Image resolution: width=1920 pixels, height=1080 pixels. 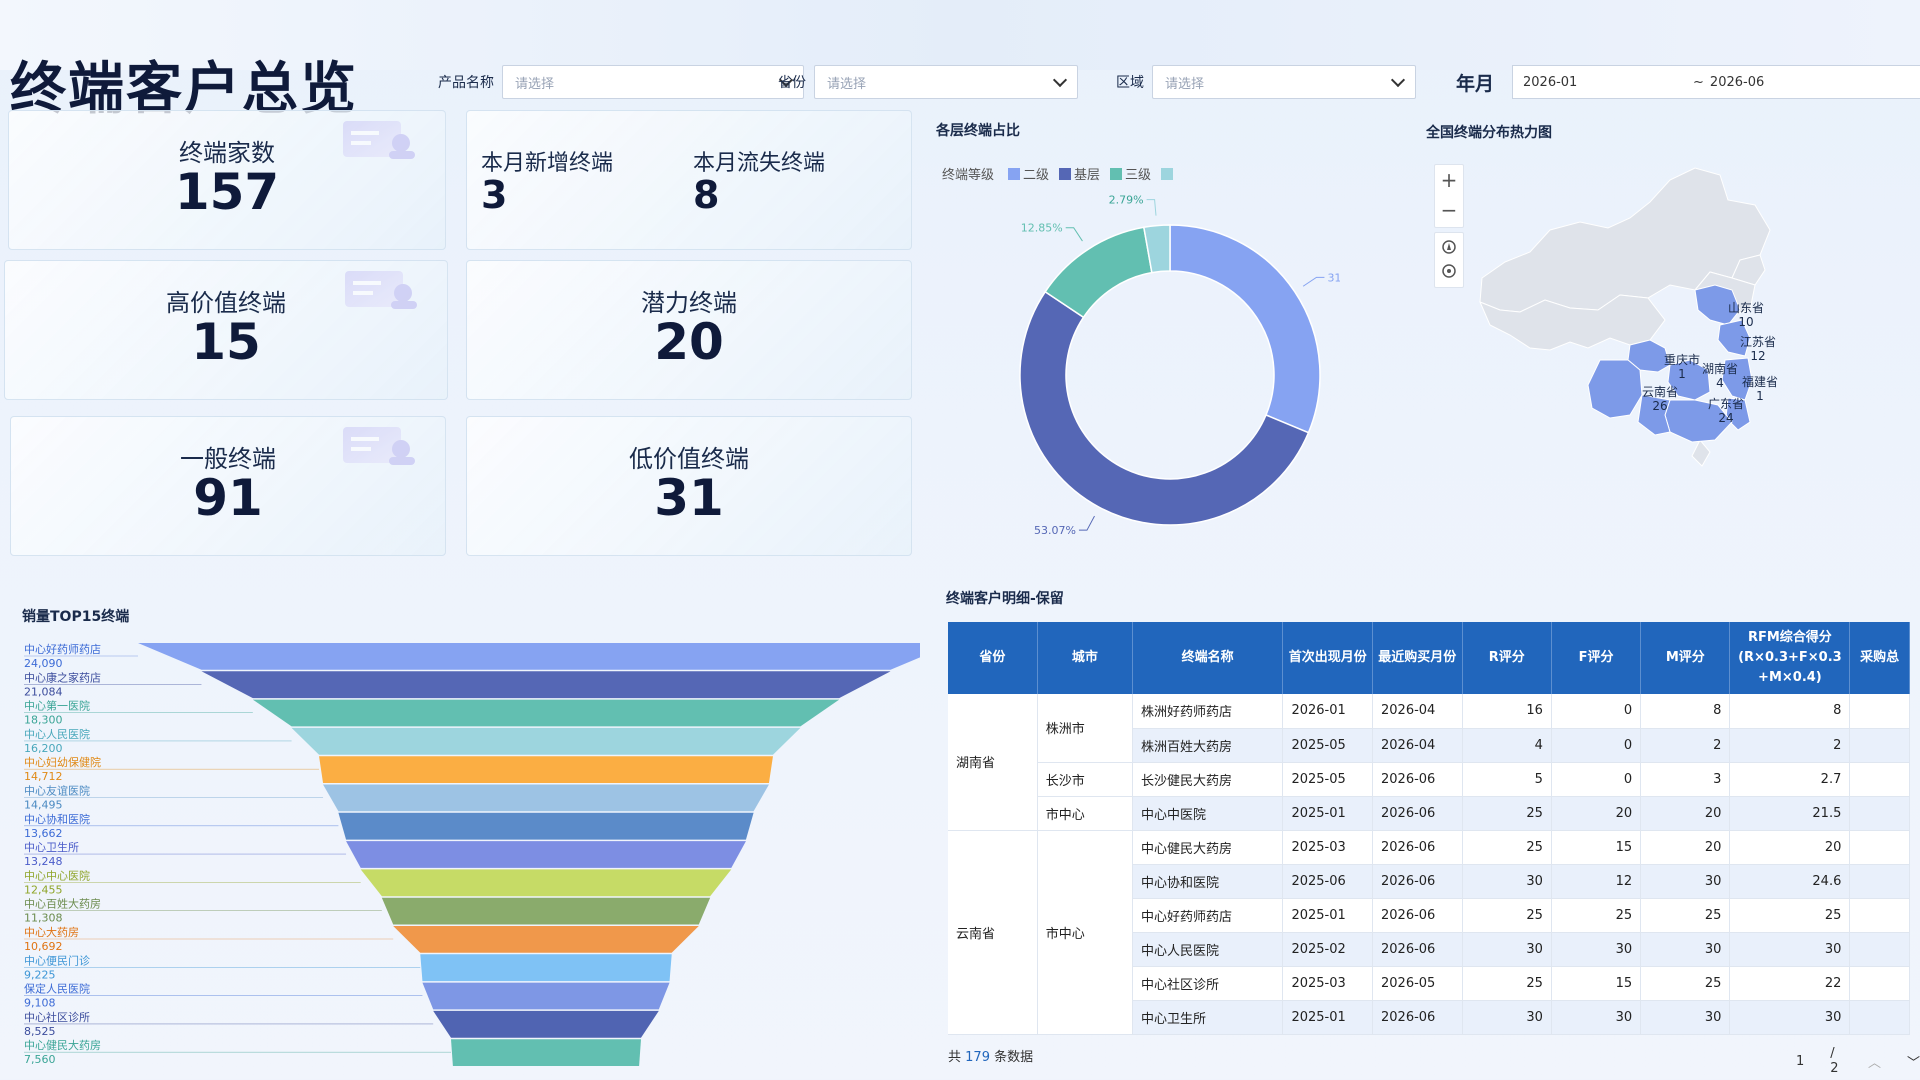 What do you see at coordinates (1507, 658) in the screenshot?
I see `col-header: R评分` at bounding box center [1507, 658].